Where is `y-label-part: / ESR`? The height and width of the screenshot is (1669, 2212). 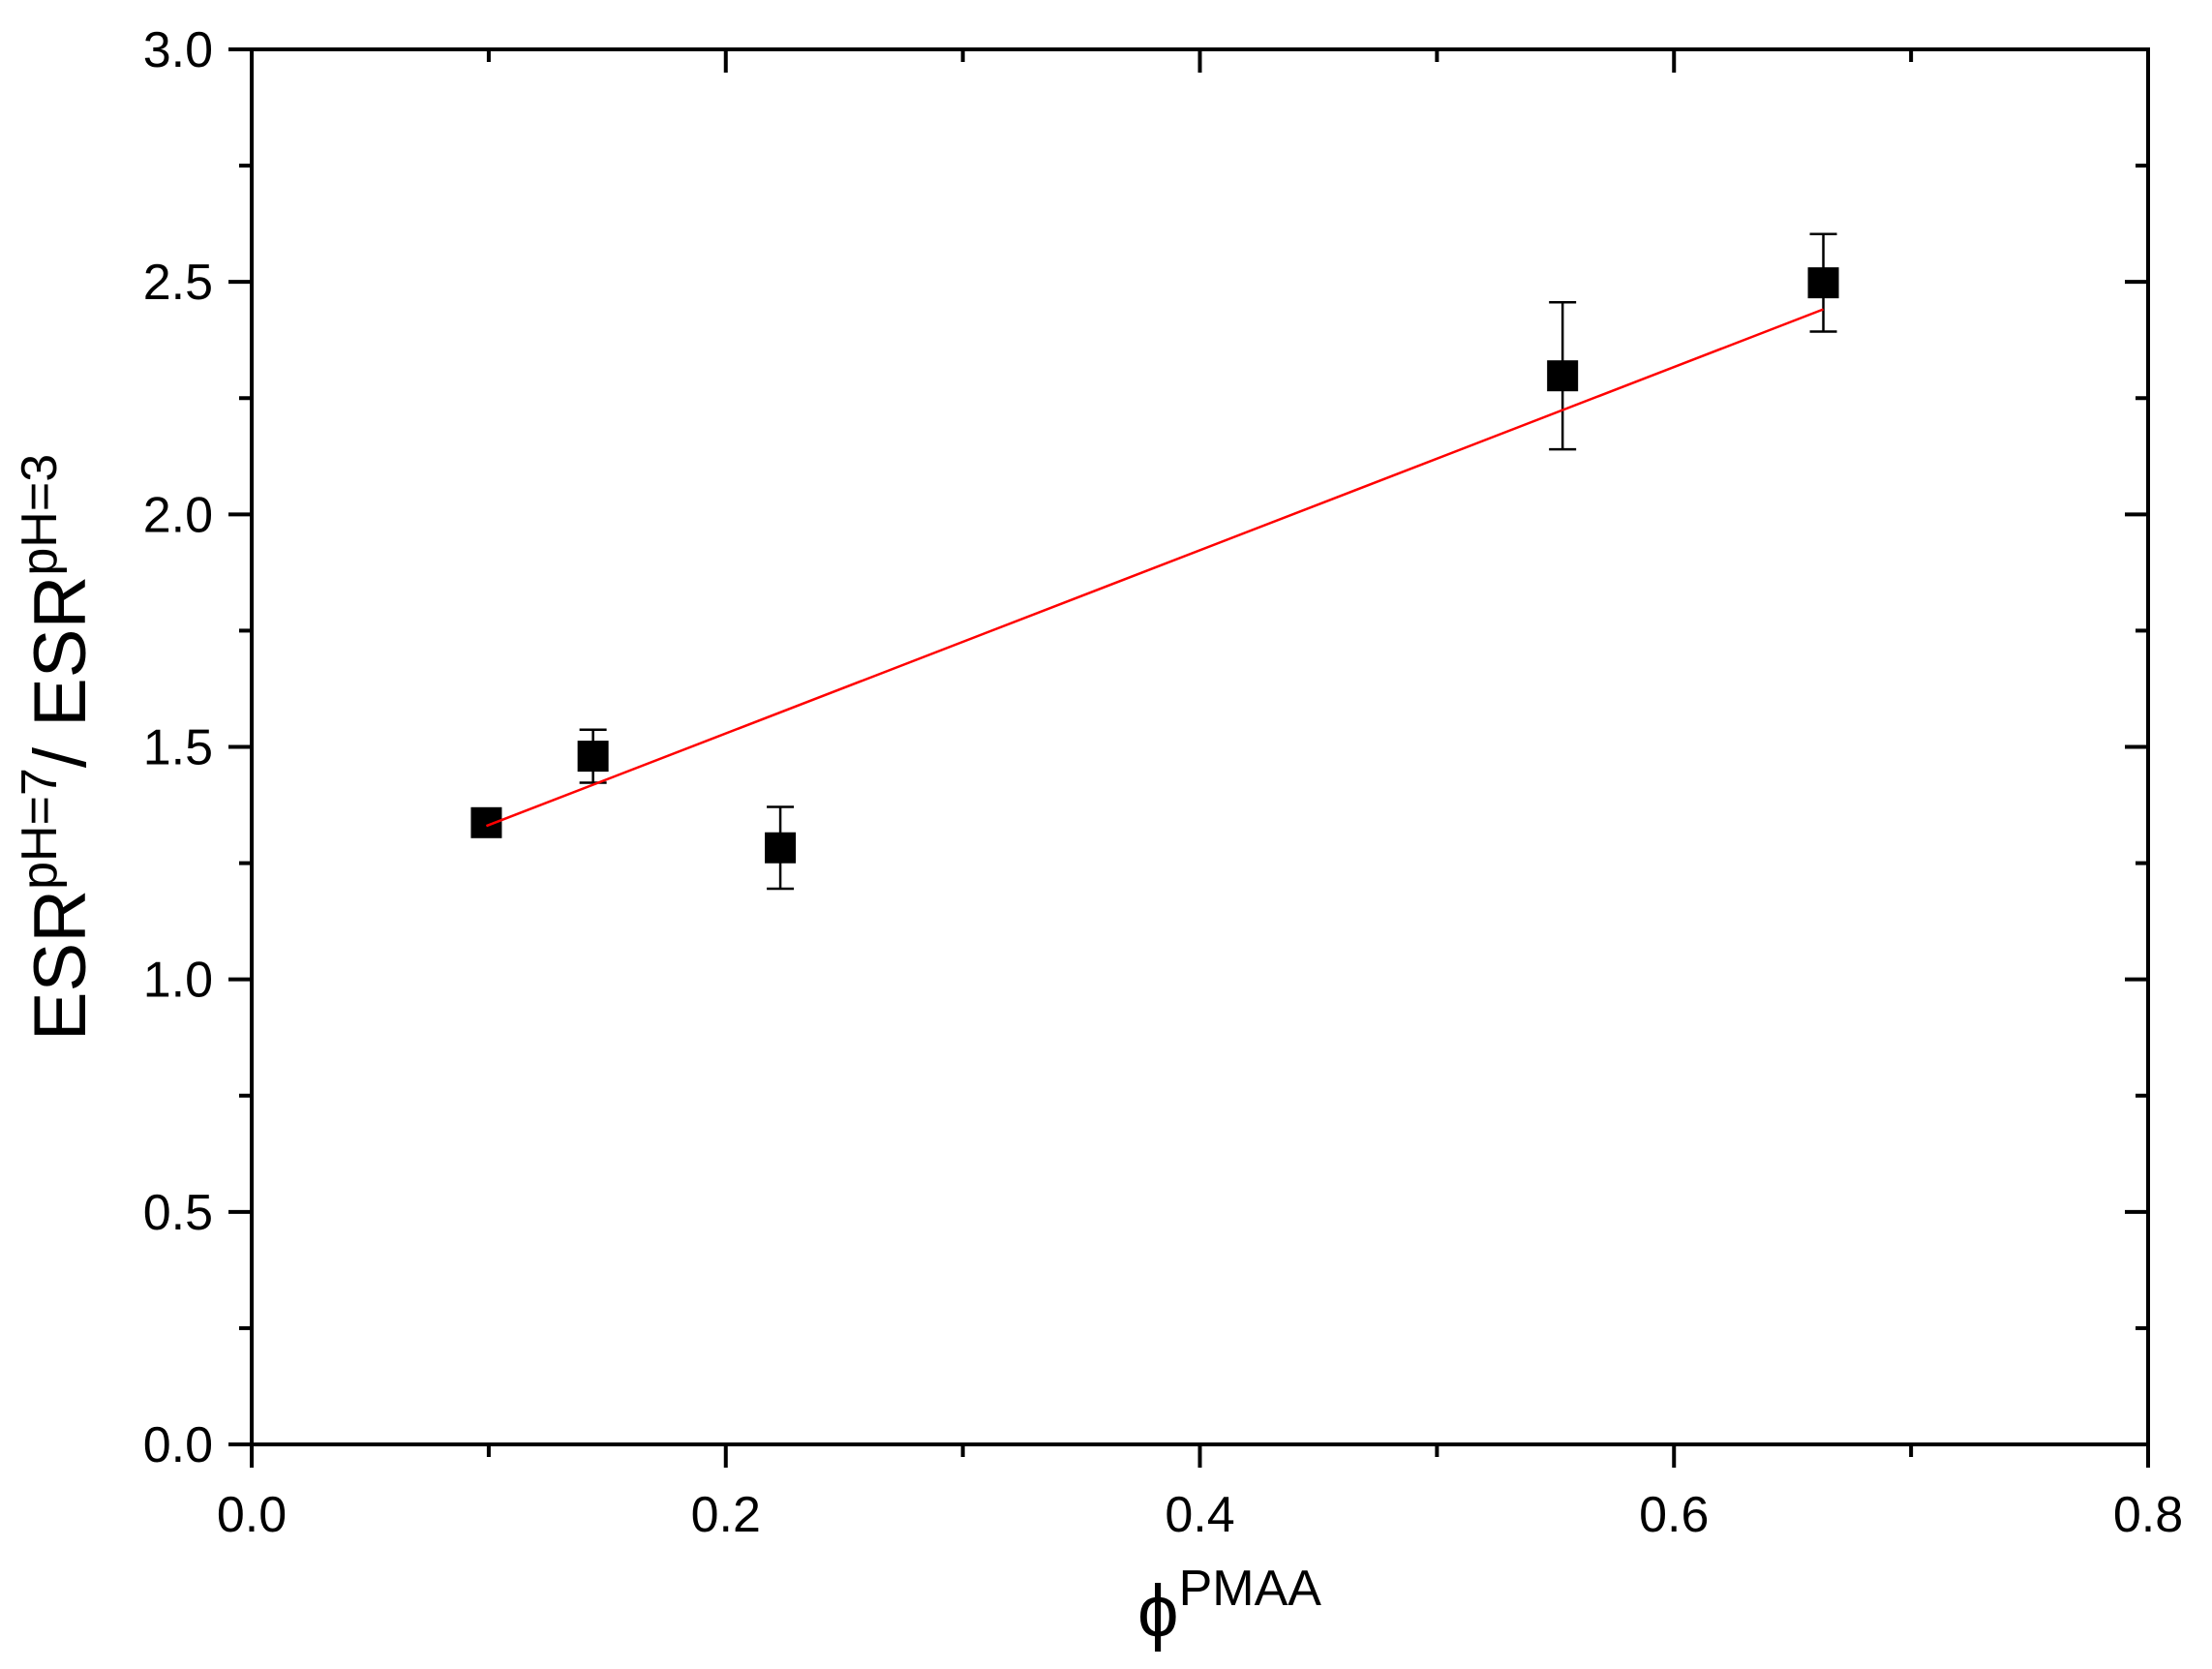
y-label-part: / ESR is located at coordinates (60, 672).